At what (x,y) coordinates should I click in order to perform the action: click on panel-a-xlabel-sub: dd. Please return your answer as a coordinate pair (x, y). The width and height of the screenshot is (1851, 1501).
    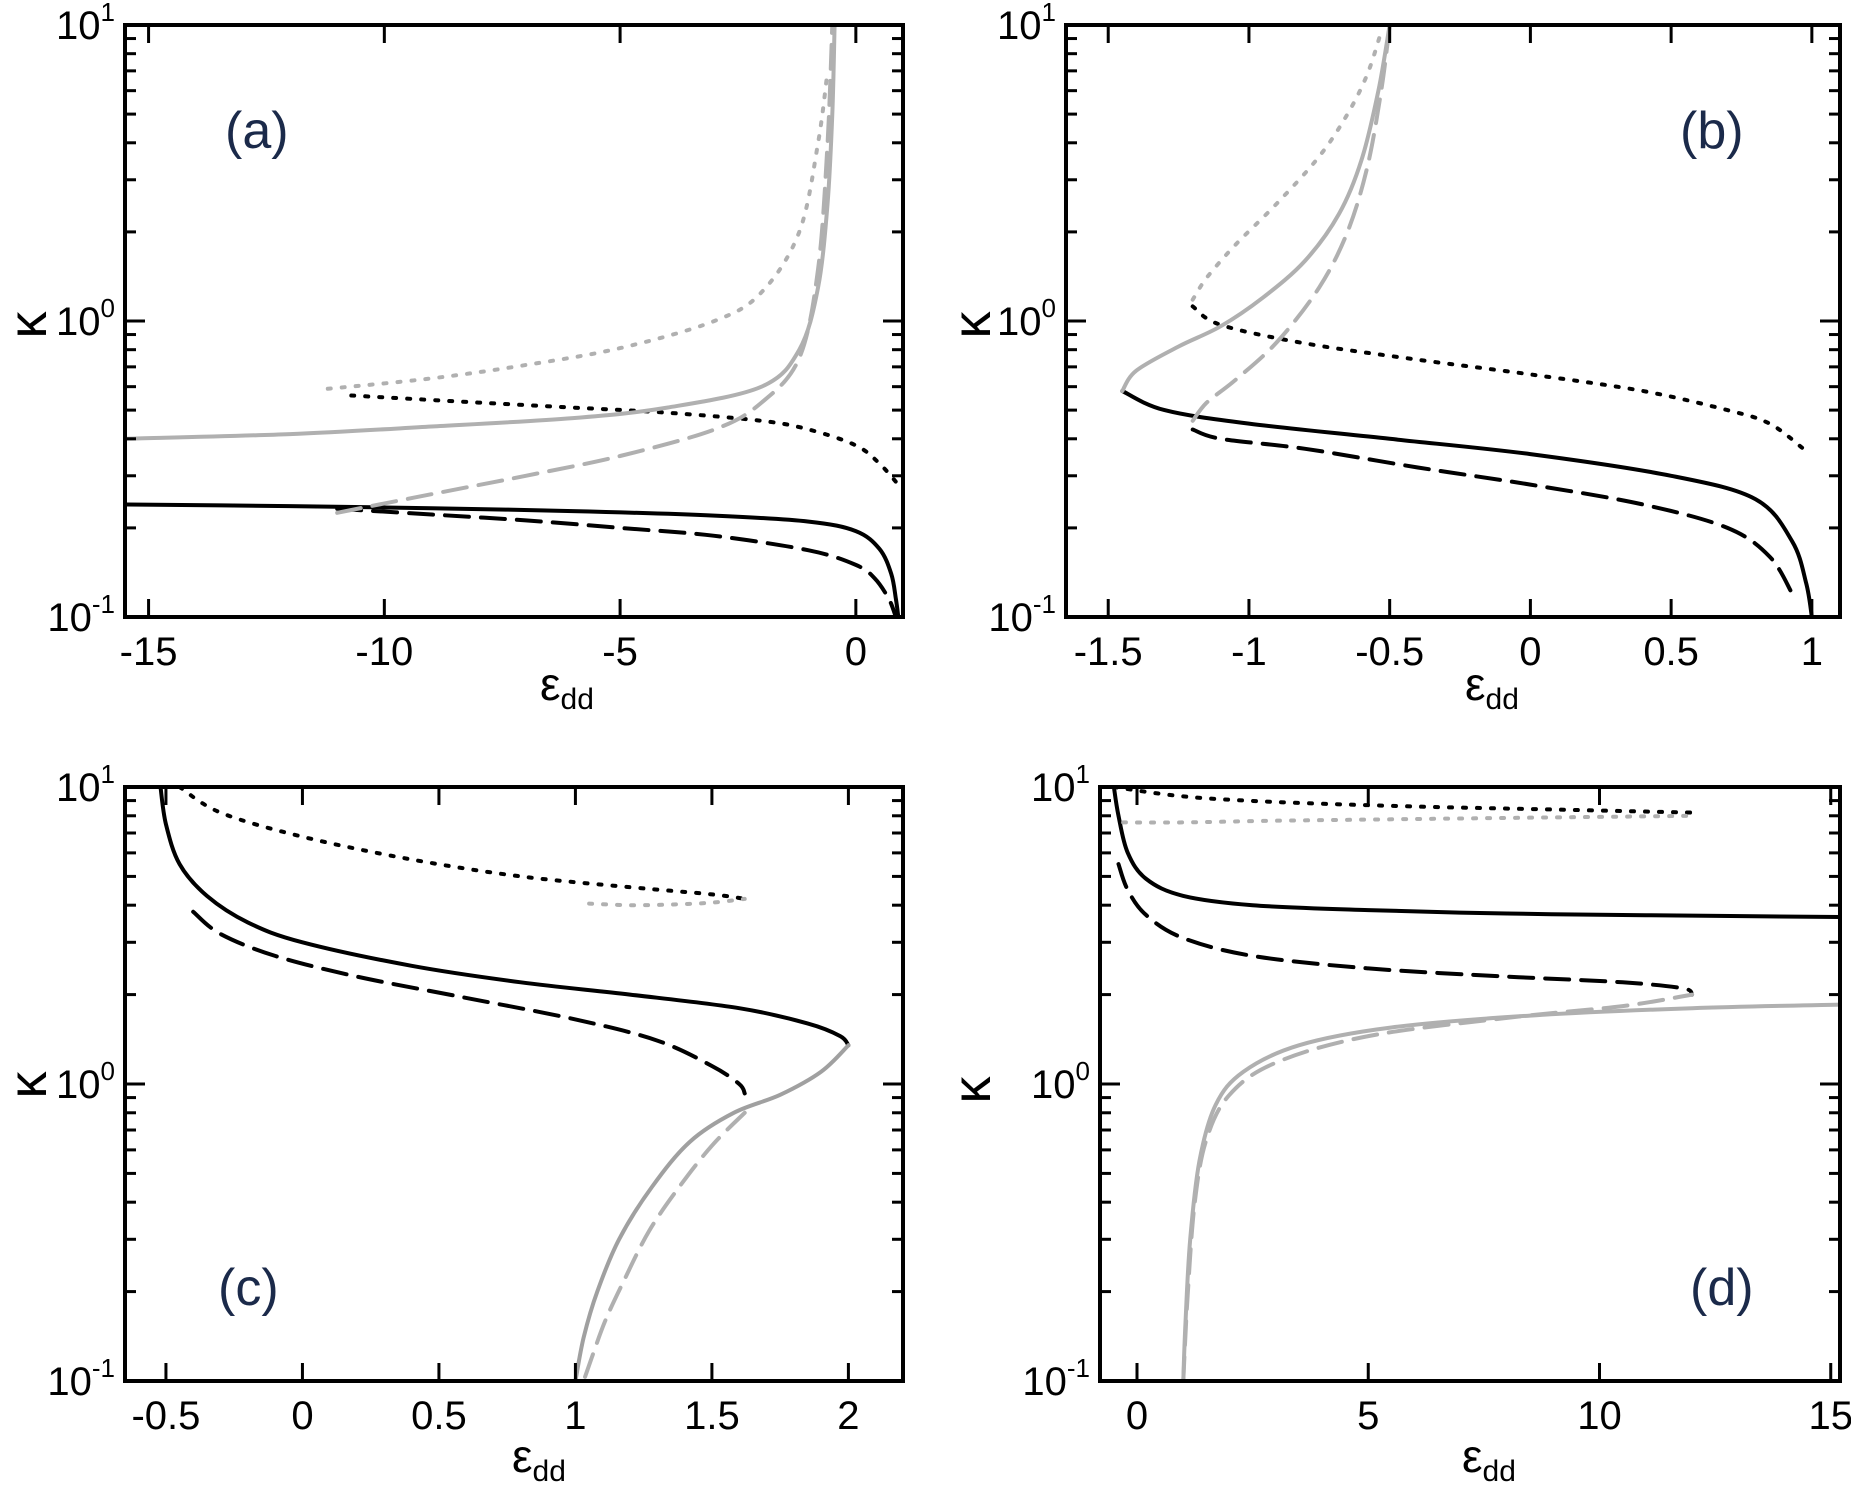
    Looking at the image, I should click on (577, 699).